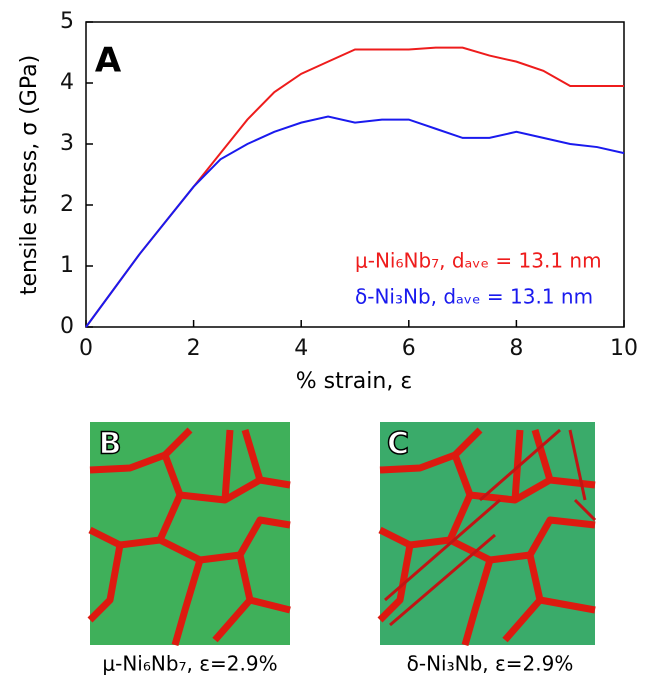  I want to click on panel-label: A, so click(108, 61).